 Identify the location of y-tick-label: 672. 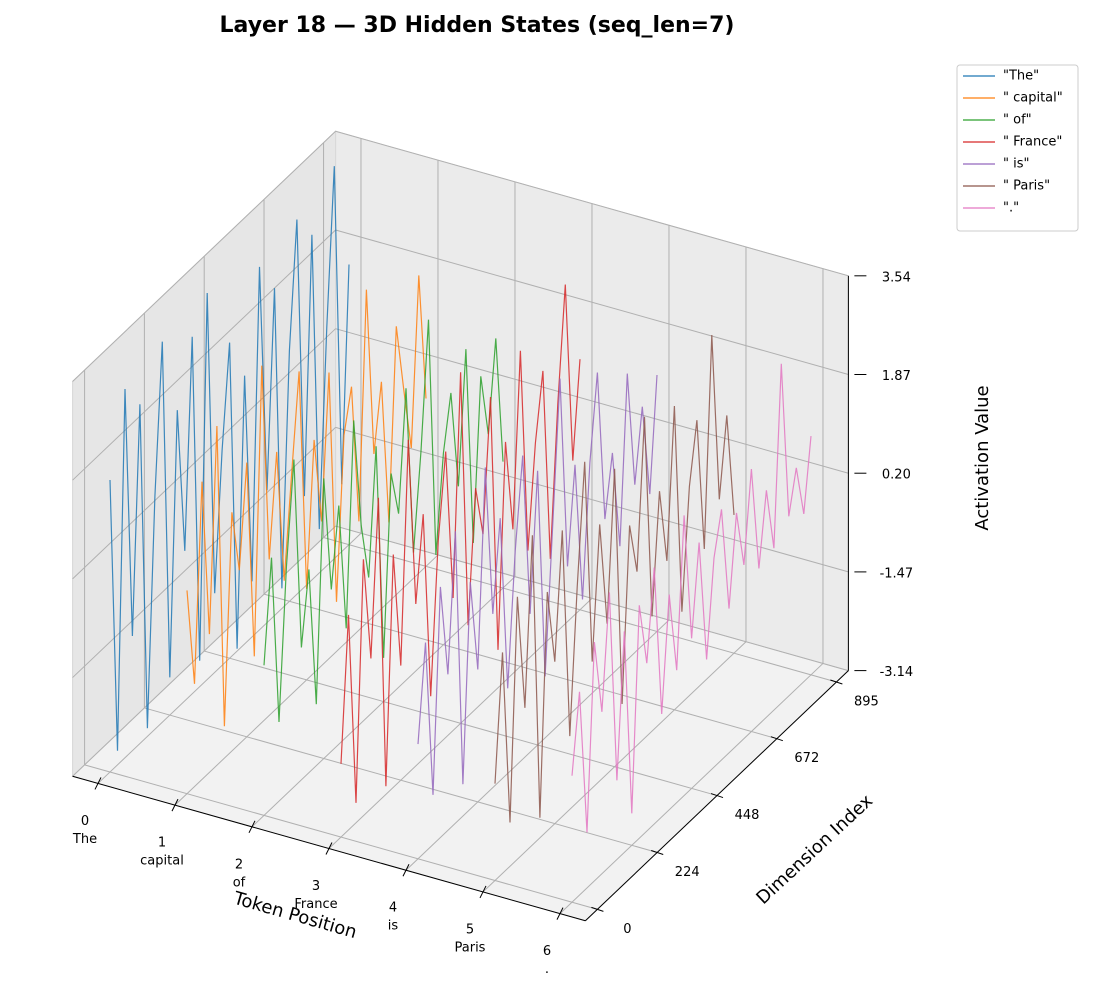
(806, 758).